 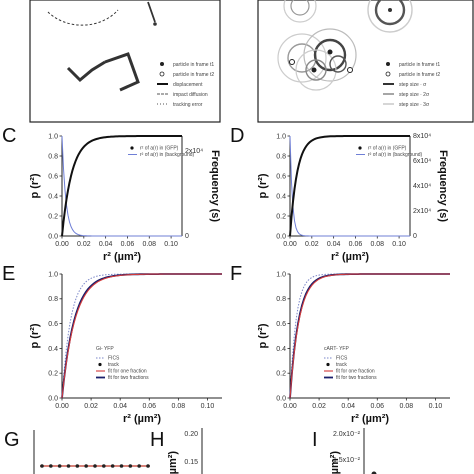 What do you see at coordinates (103, 72) in the screenshot?
I see `displacement-path-zigzag` at bounding box center [103, 72].